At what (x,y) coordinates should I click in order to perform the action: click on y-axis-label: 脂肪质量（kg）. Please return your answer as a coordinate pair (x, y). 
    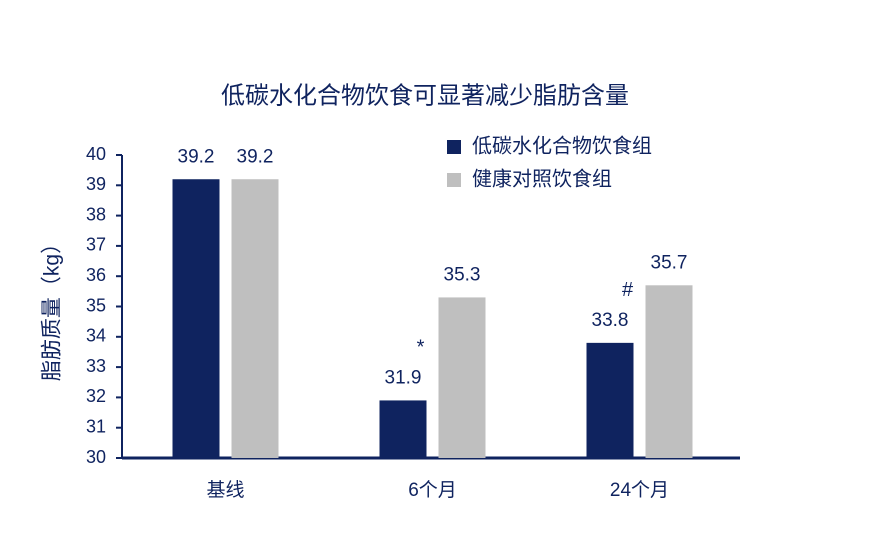
    Looking at the image, I should click on (52, 307).